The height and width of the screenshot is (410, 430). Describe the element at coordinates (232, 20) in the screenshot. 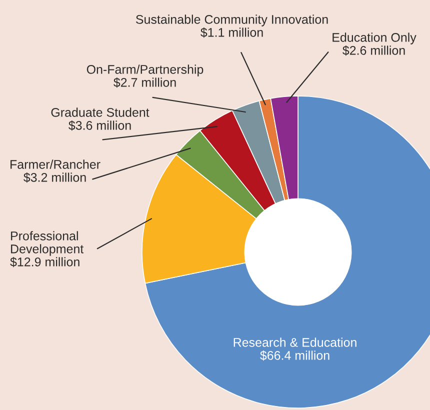

I see `slice-label: Sustainable Community Innovation` at that location.